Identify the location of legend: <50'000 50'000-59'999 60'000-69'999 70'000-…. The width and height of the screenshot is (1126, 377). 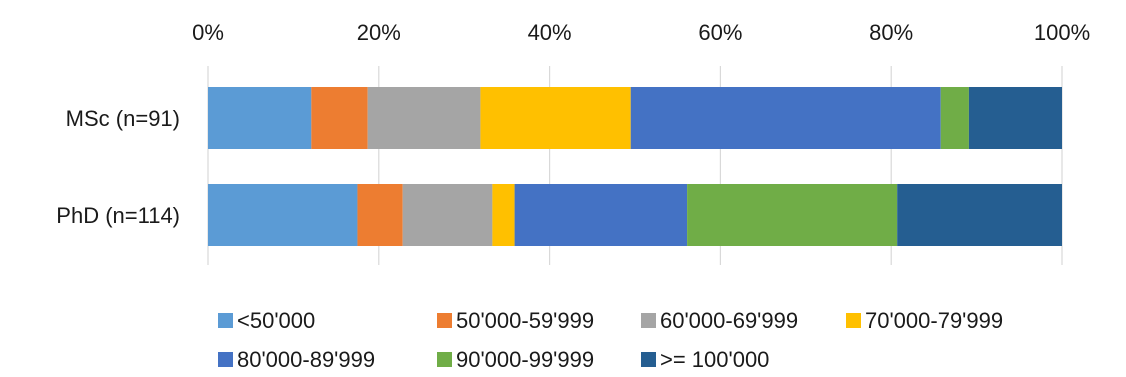
(610, 340).